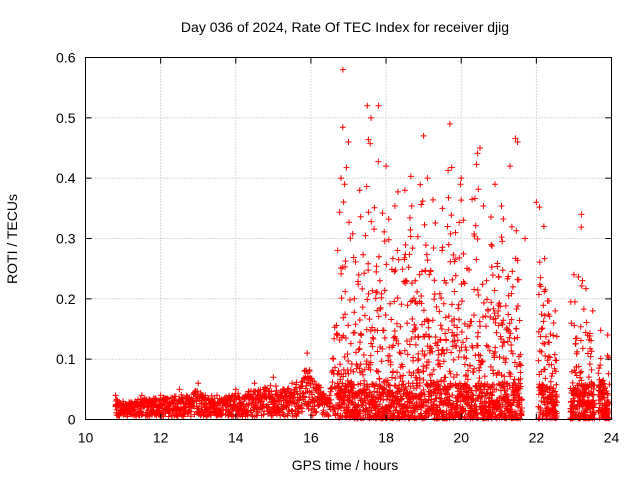 The image size is (640, 480). Describe the element at coordinates (66, 178) in the screenshot. I see `y-tick-label: 0.4` at that location.